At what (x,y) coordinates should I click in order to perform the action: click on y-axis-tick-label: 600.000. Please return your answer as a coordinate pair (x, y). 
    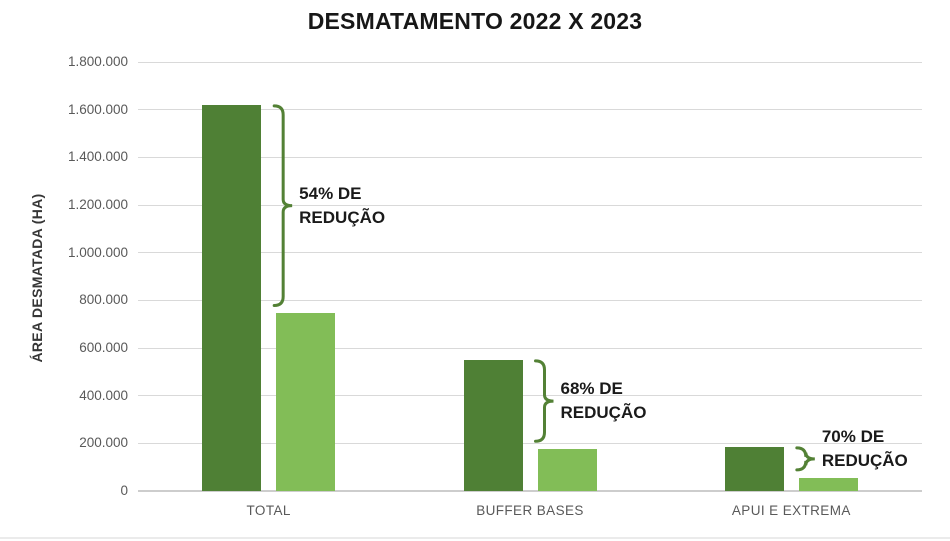
    Looking at the image, I should click on (103, 347).